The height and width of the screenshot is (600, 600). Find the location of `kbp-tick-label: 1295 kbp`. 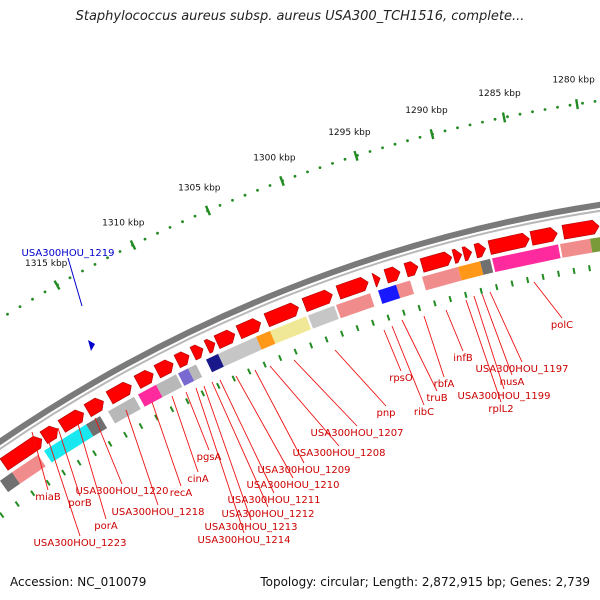

kbp-tick-label: 1295 kbp is located at coordinates (349, 133).